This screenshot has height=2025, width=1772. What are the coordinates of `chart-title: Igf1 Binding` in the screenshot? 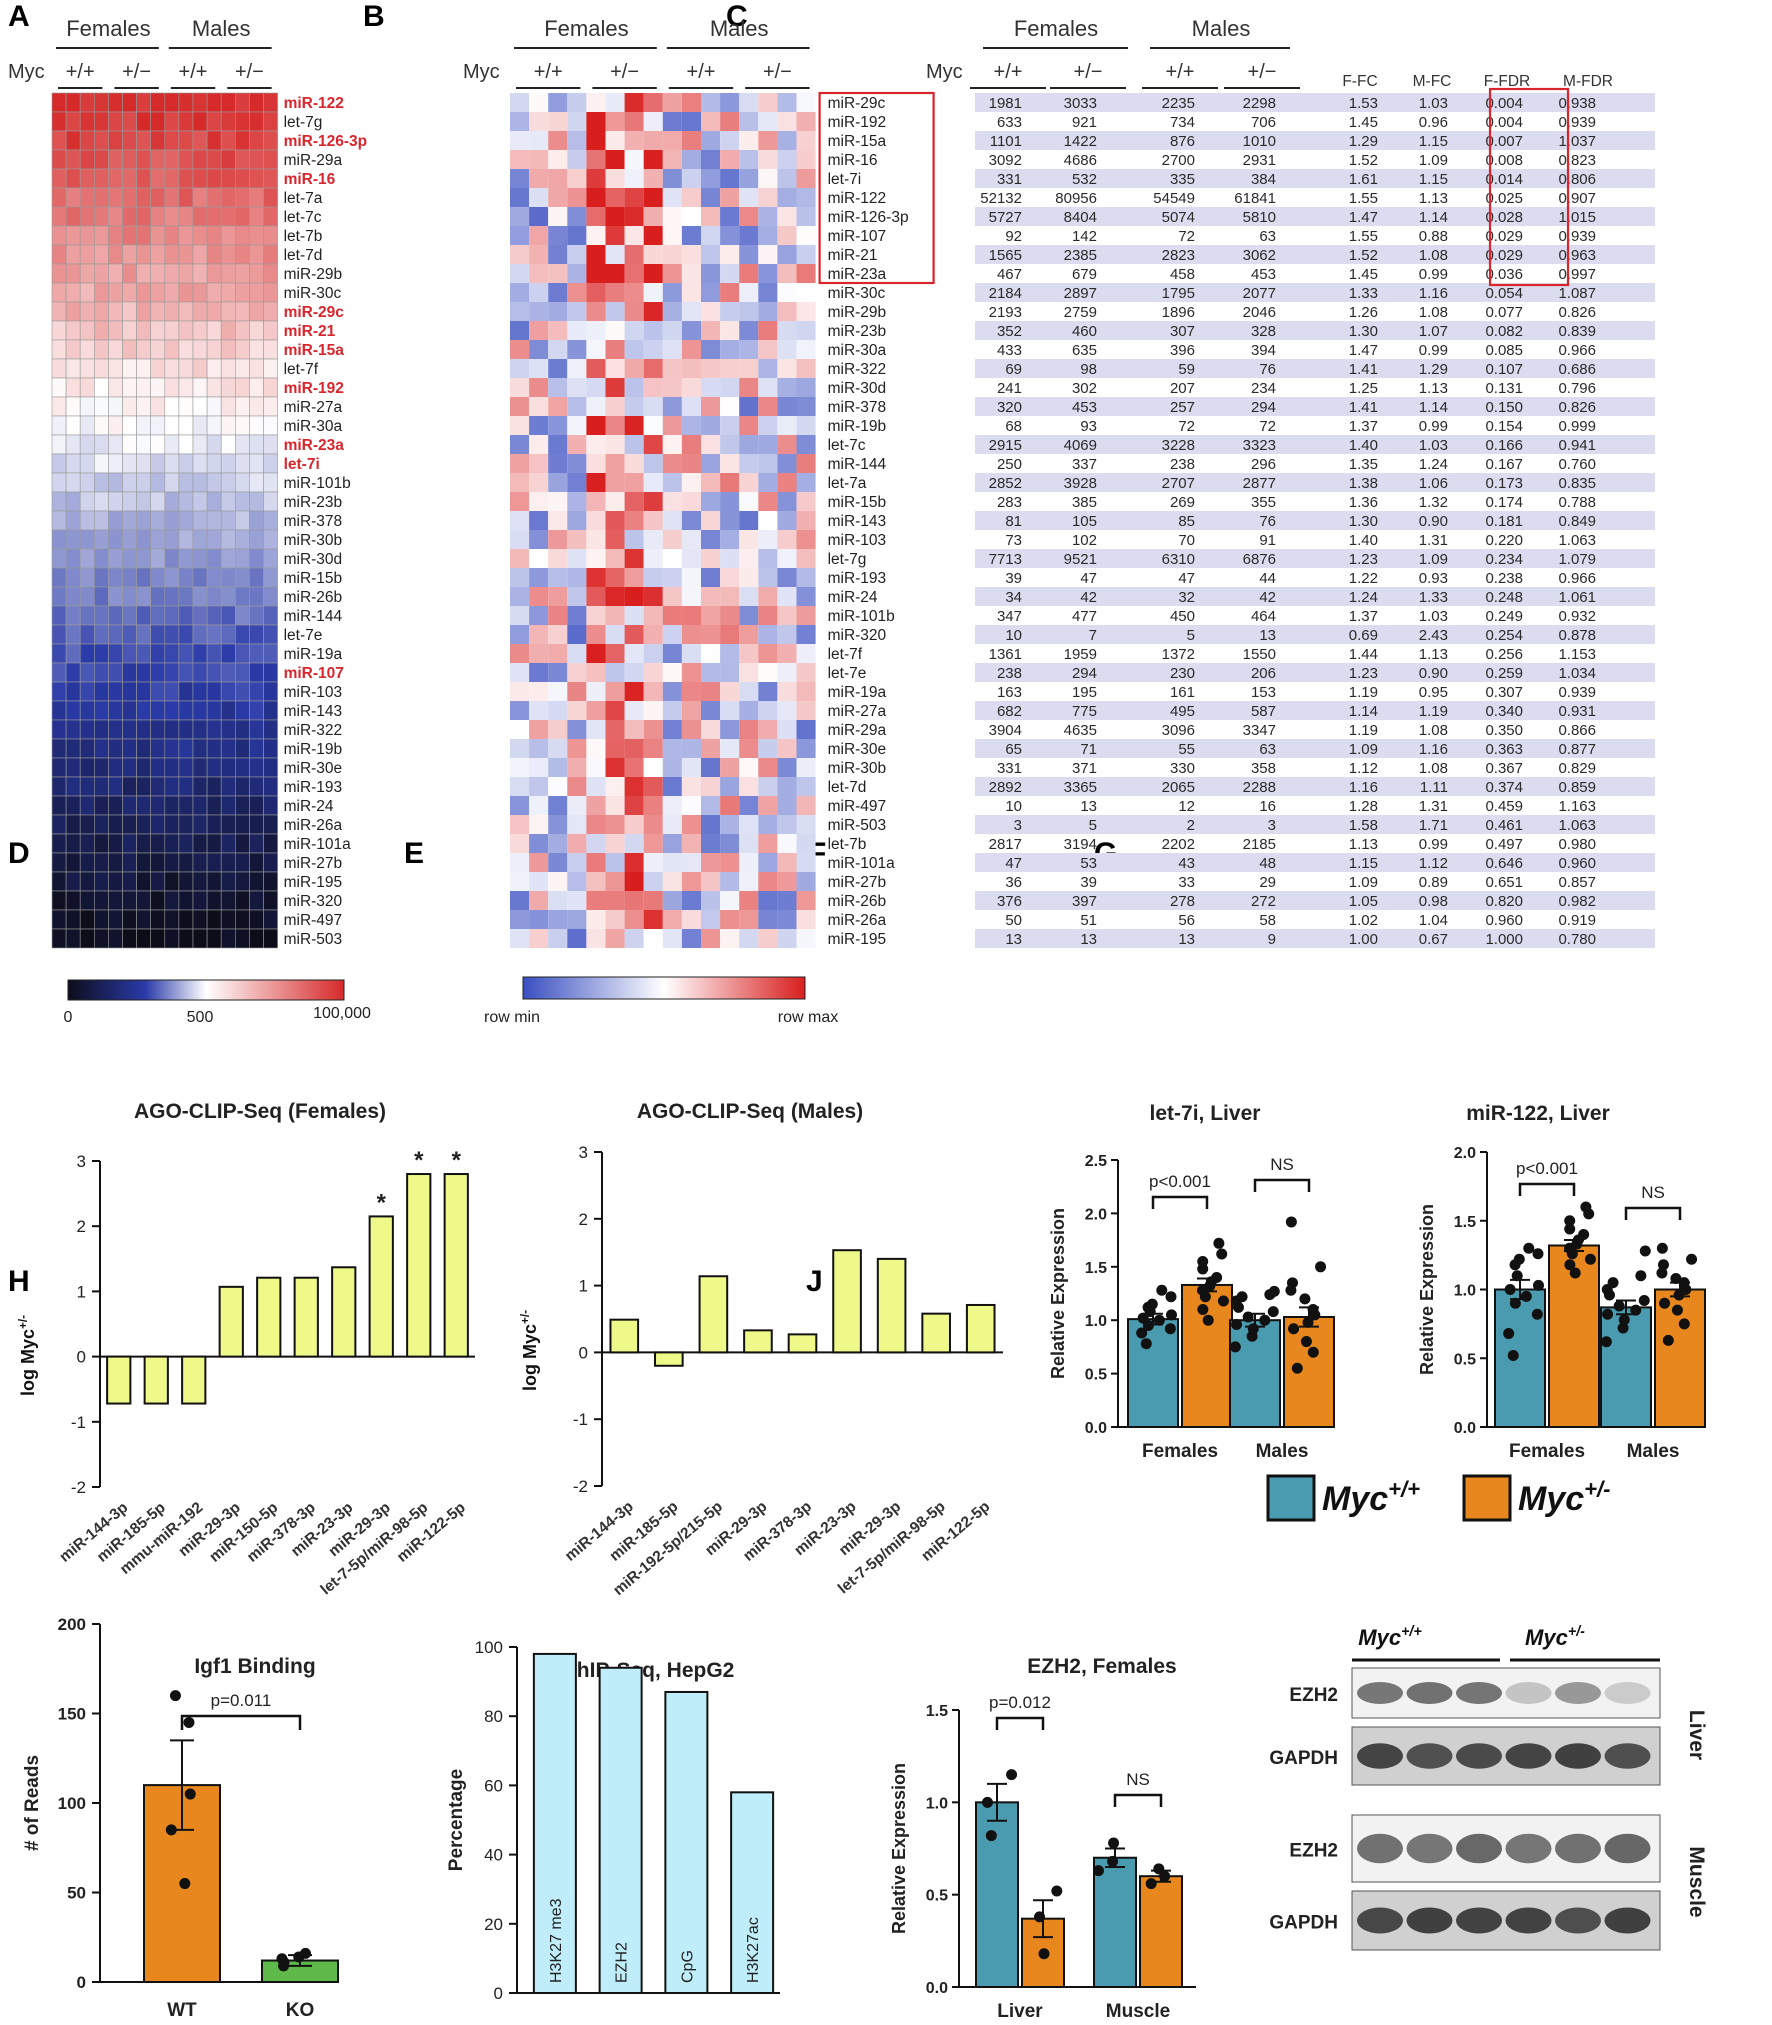 It's located at (254, 1666).